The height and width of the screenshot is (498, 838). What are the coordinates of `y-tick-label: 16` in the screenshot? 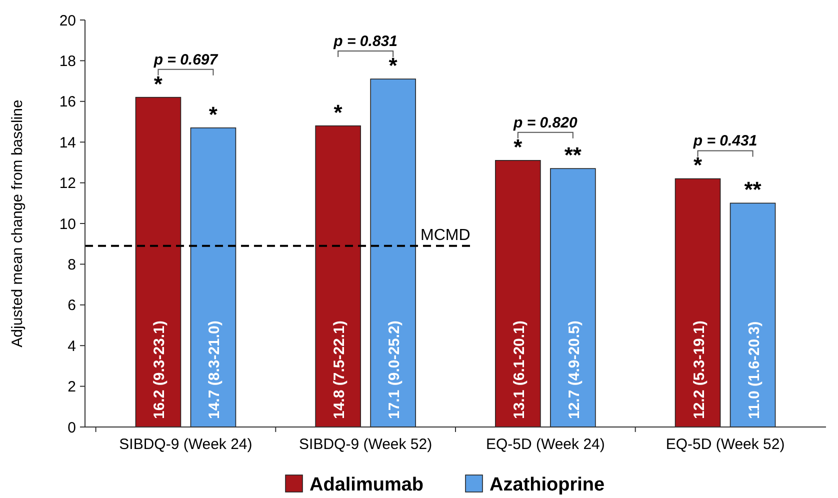 It's located at (67, 102).